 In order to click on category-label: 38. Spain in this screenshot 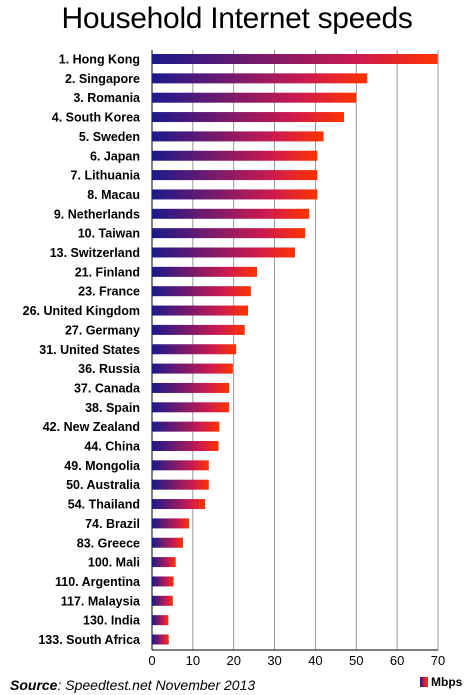, I will do `click(112, 408)`.